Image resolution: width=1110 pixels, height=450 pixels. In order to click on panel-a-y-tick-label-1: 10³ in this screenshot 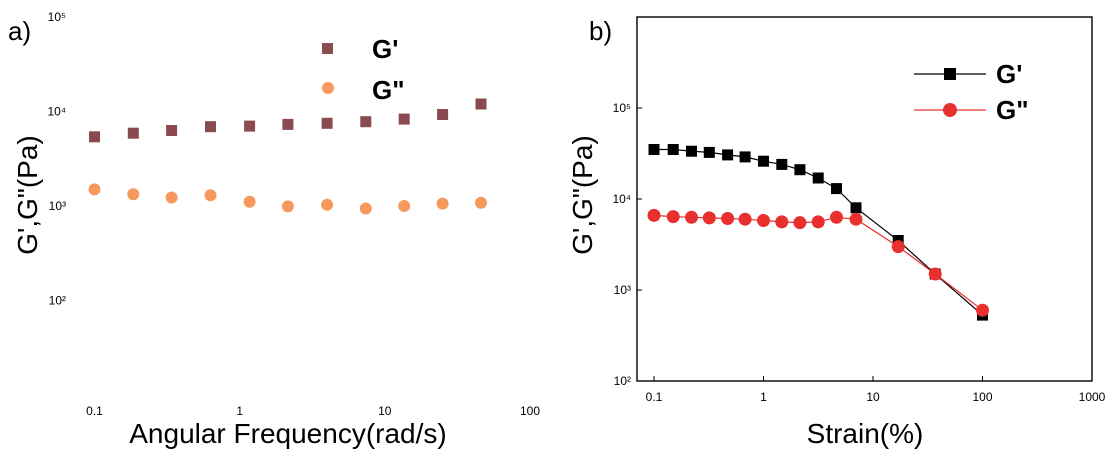, I will do `click(57, 206)`.